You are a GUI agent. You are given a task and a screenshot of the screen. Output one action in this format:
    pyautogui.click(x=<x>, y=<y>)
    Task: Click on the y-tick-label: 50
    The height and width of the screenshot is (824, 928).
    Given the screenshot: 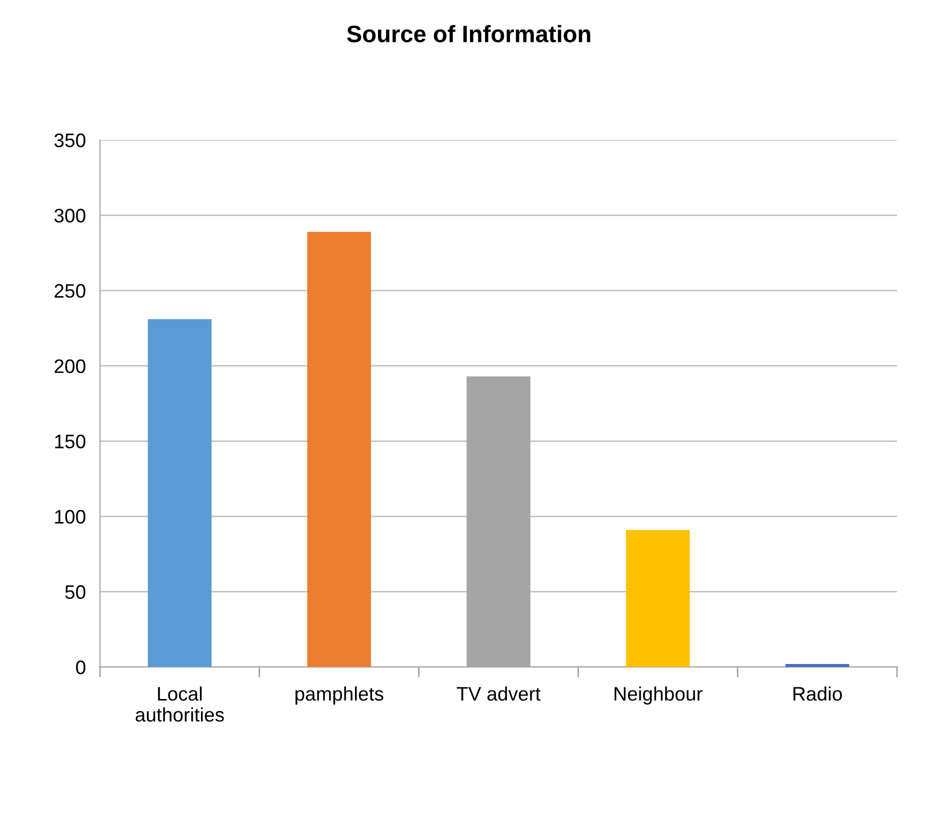 What is the action you would take?
    pyautogui.click(x=75, y=592)
    